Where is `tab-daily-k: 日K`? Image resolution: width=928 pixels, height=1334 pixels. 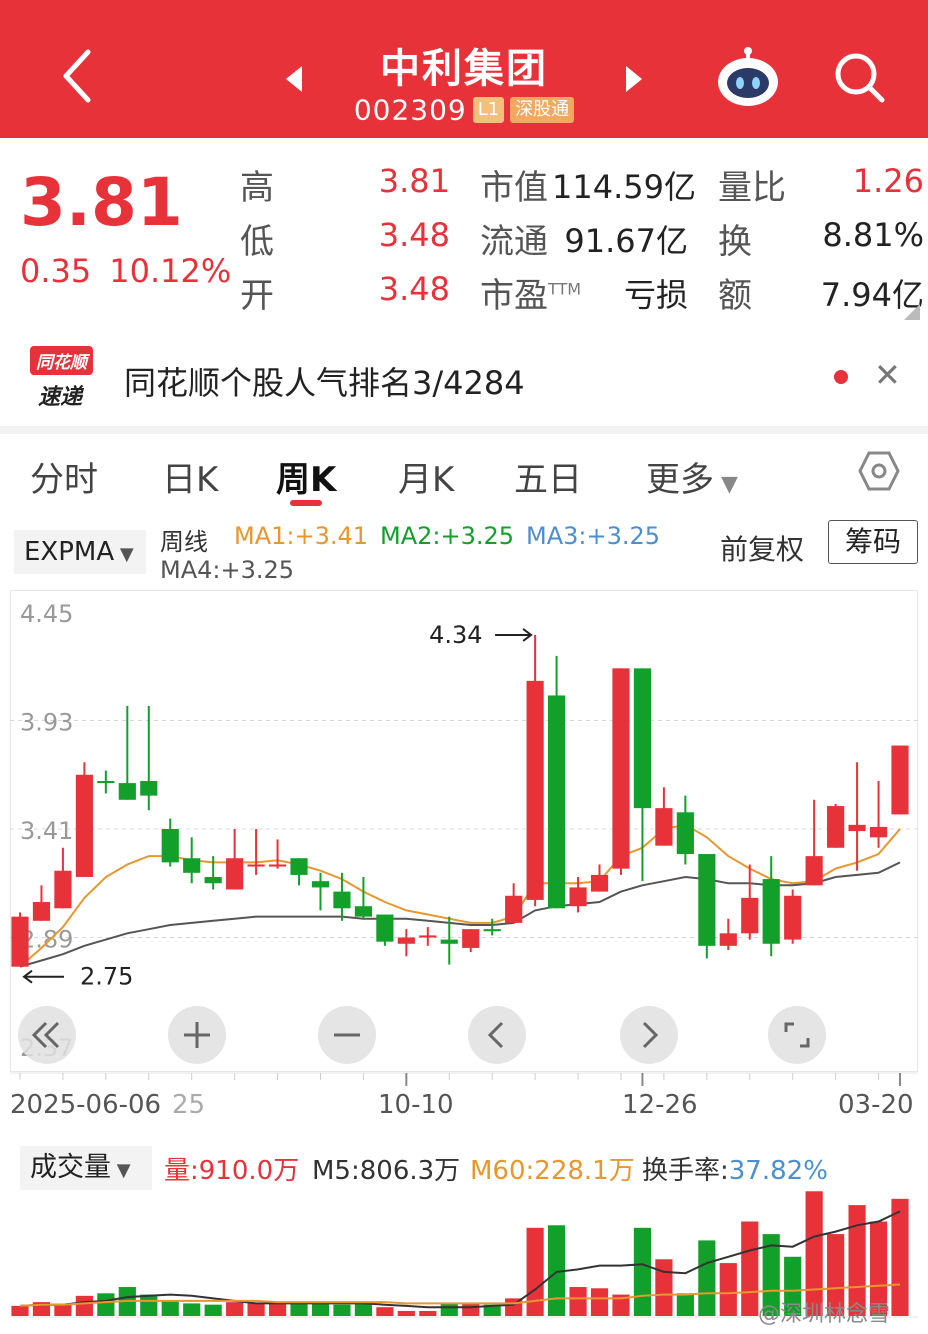 tab-daily-k: 日K is located at coordinates (190, 480).